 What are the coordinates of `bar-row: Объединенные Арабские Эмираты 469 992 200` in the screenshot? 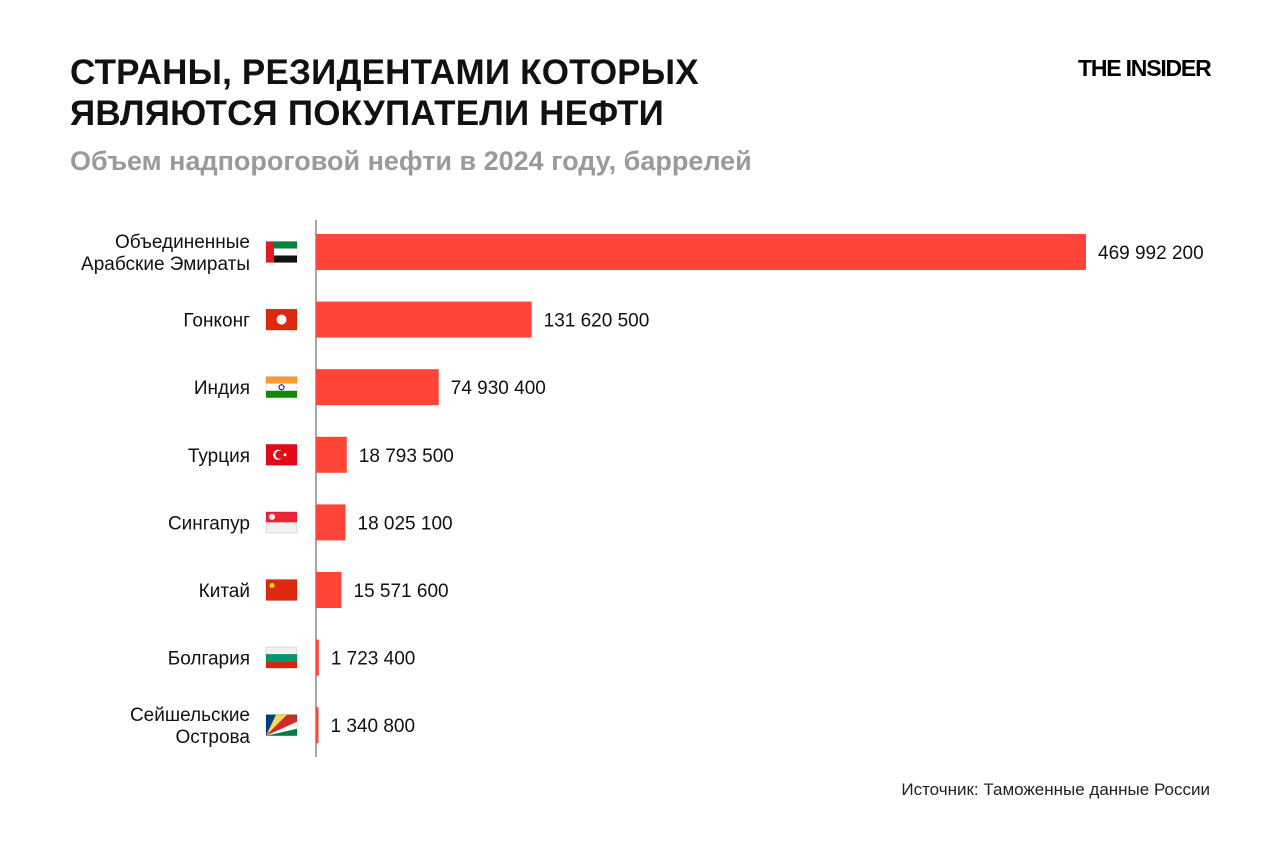 It's located at (642, 253).